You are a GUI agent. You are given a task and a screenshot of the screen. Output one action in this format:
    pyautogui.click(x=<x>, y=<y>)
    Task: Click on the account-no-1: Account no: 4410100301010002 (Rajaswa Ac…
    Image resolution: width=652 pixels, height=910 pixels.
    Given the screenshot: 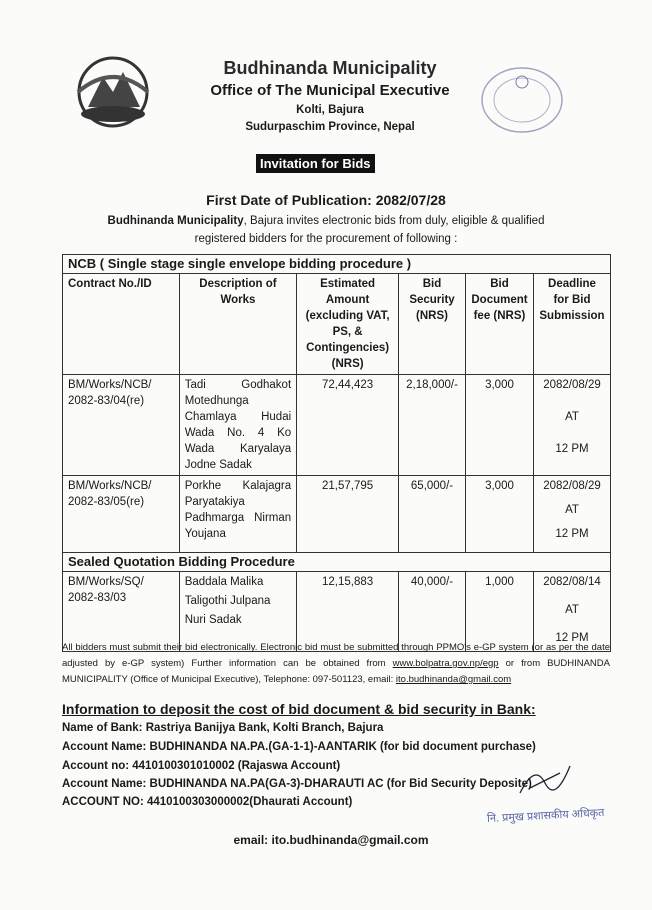 What is the action you would take?
    pyautogui.click(x=201, y=766)
    